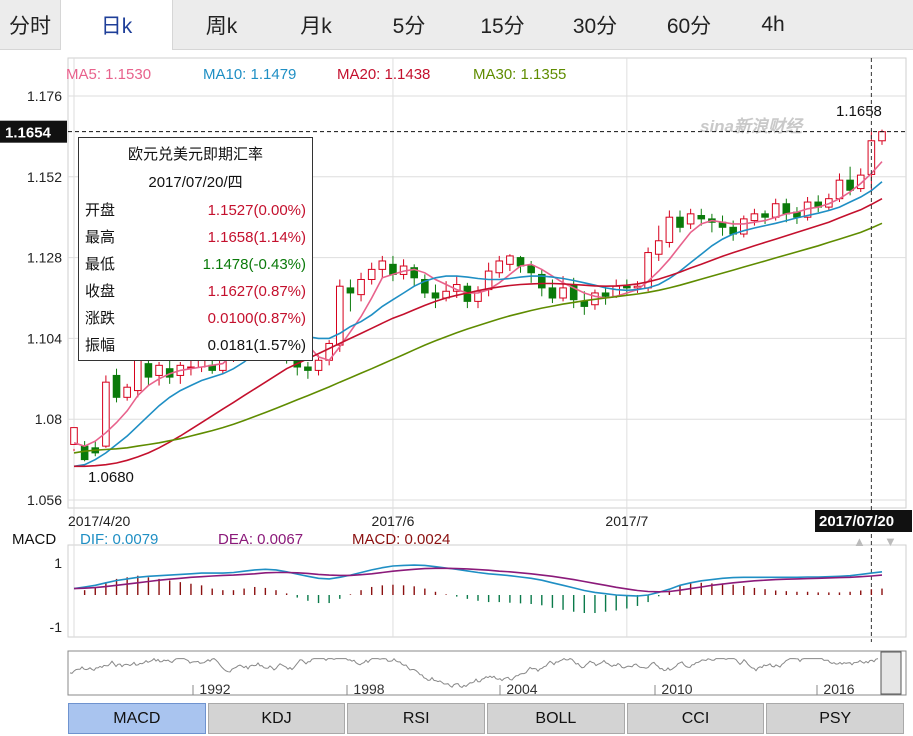 This screenshot has width=913, height=736. Describe the element at coordinates (44, 258) in the screenshot. I see `y-tick-label: 1.128` at that location.